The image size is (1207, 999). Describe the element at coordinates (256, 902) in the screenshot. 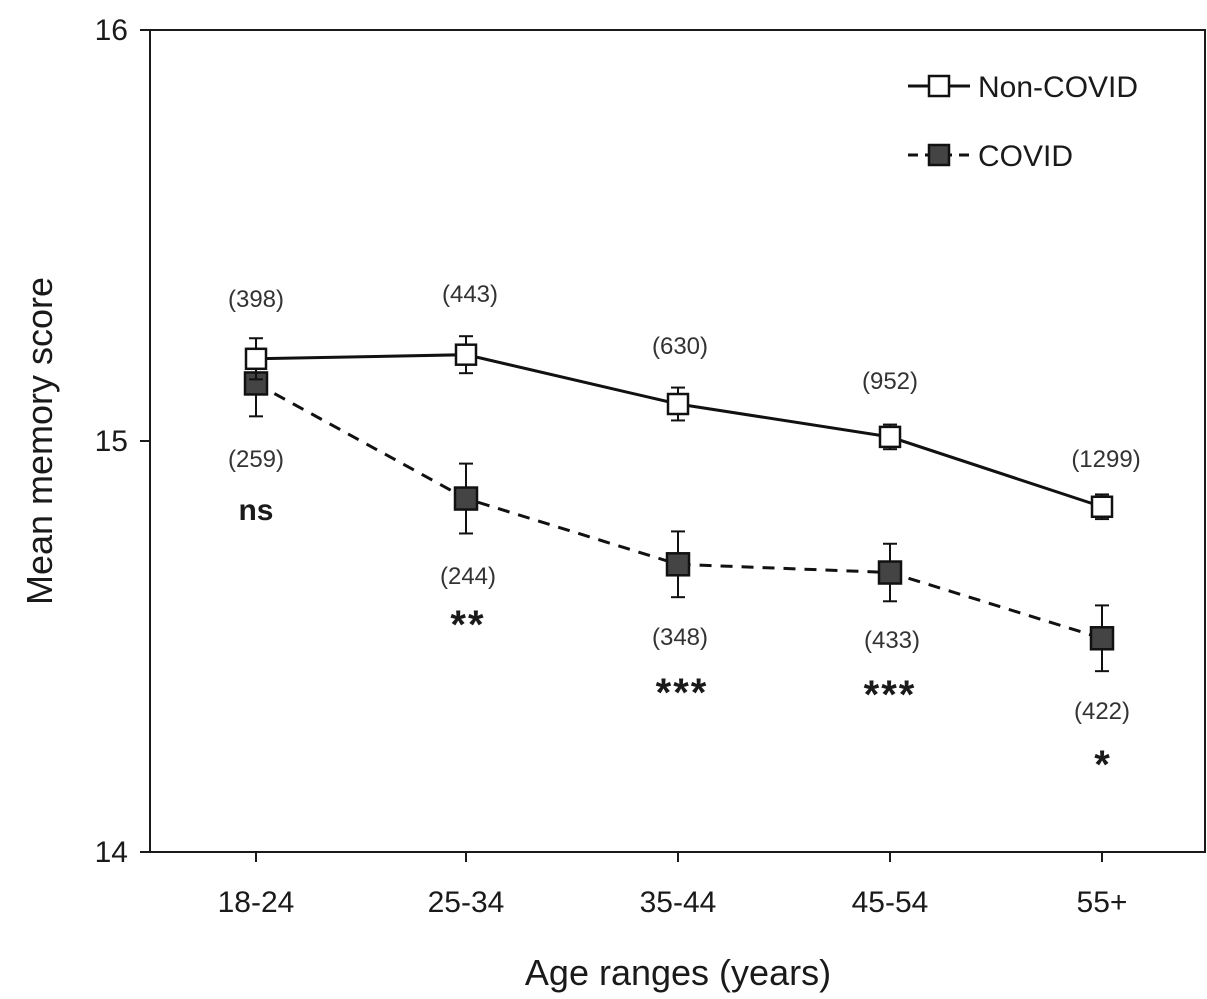

I see `x-tick-label: 18-24` at that location.